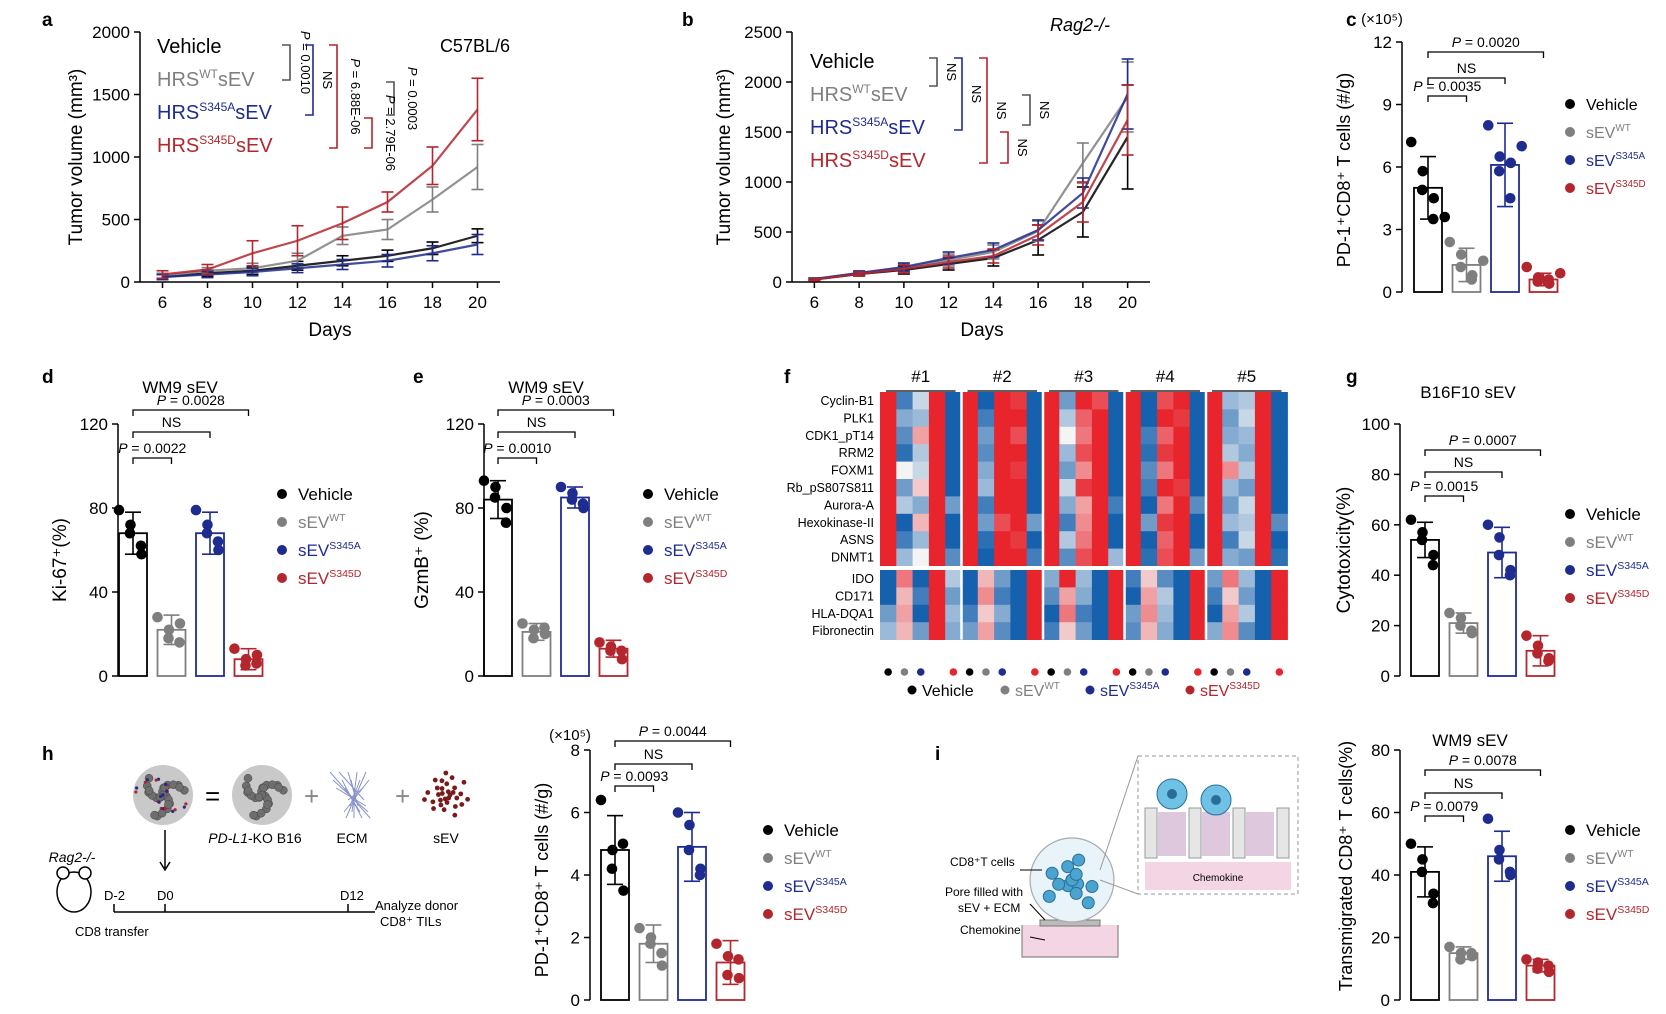  Describe the element at coordinates (920, 376) in the screenshot. I see `heatmap-group-label: #1` at that location.